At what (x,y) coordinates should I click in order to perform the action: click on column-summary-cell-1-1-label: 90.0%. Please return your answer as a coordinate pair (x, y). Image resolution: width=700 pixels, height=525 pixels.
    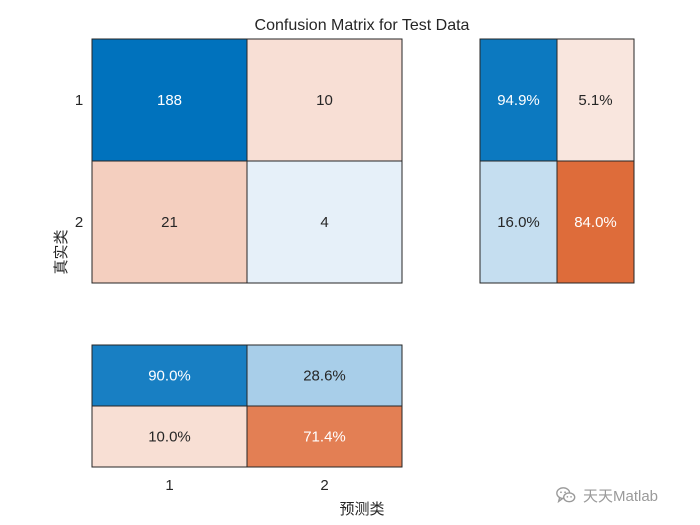
    Looking at the image, I should click on (169, 376).